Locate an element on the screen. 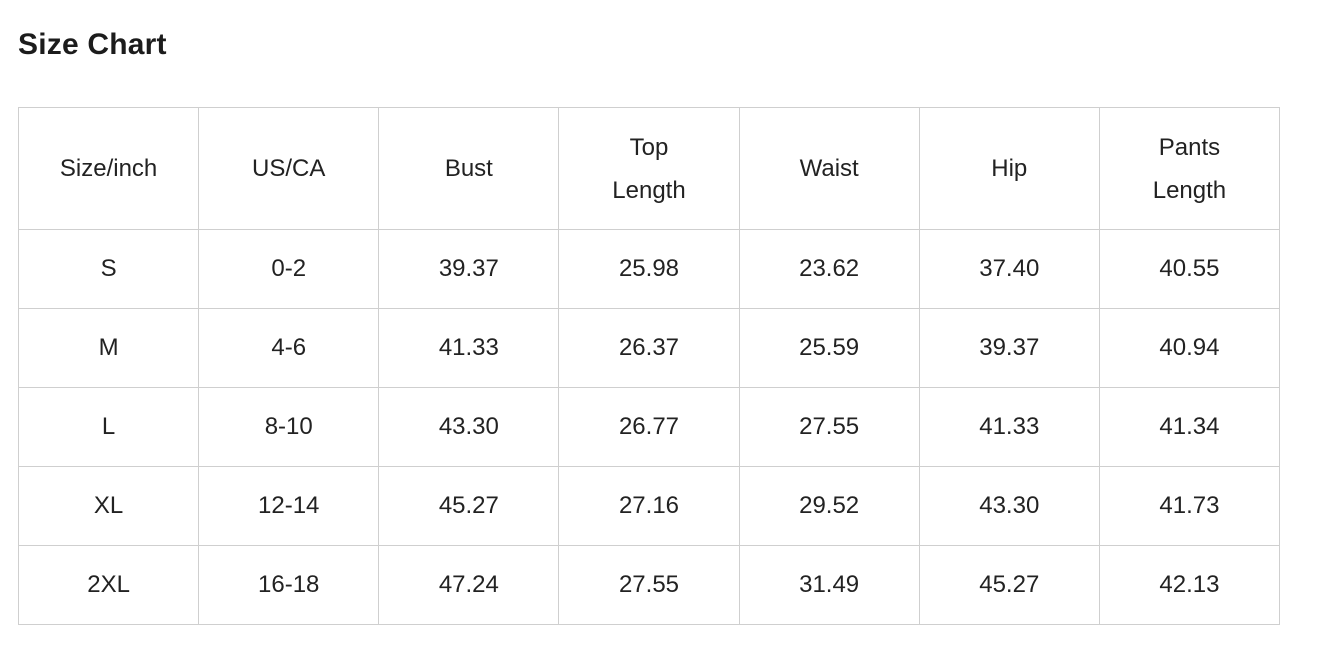 The height and width of the screenshot is (669, 1341). table-row-2xl: 2XL 16-18 47.24 27.55 31.49 45.27 42.13 is located at coordinates (649, 585).